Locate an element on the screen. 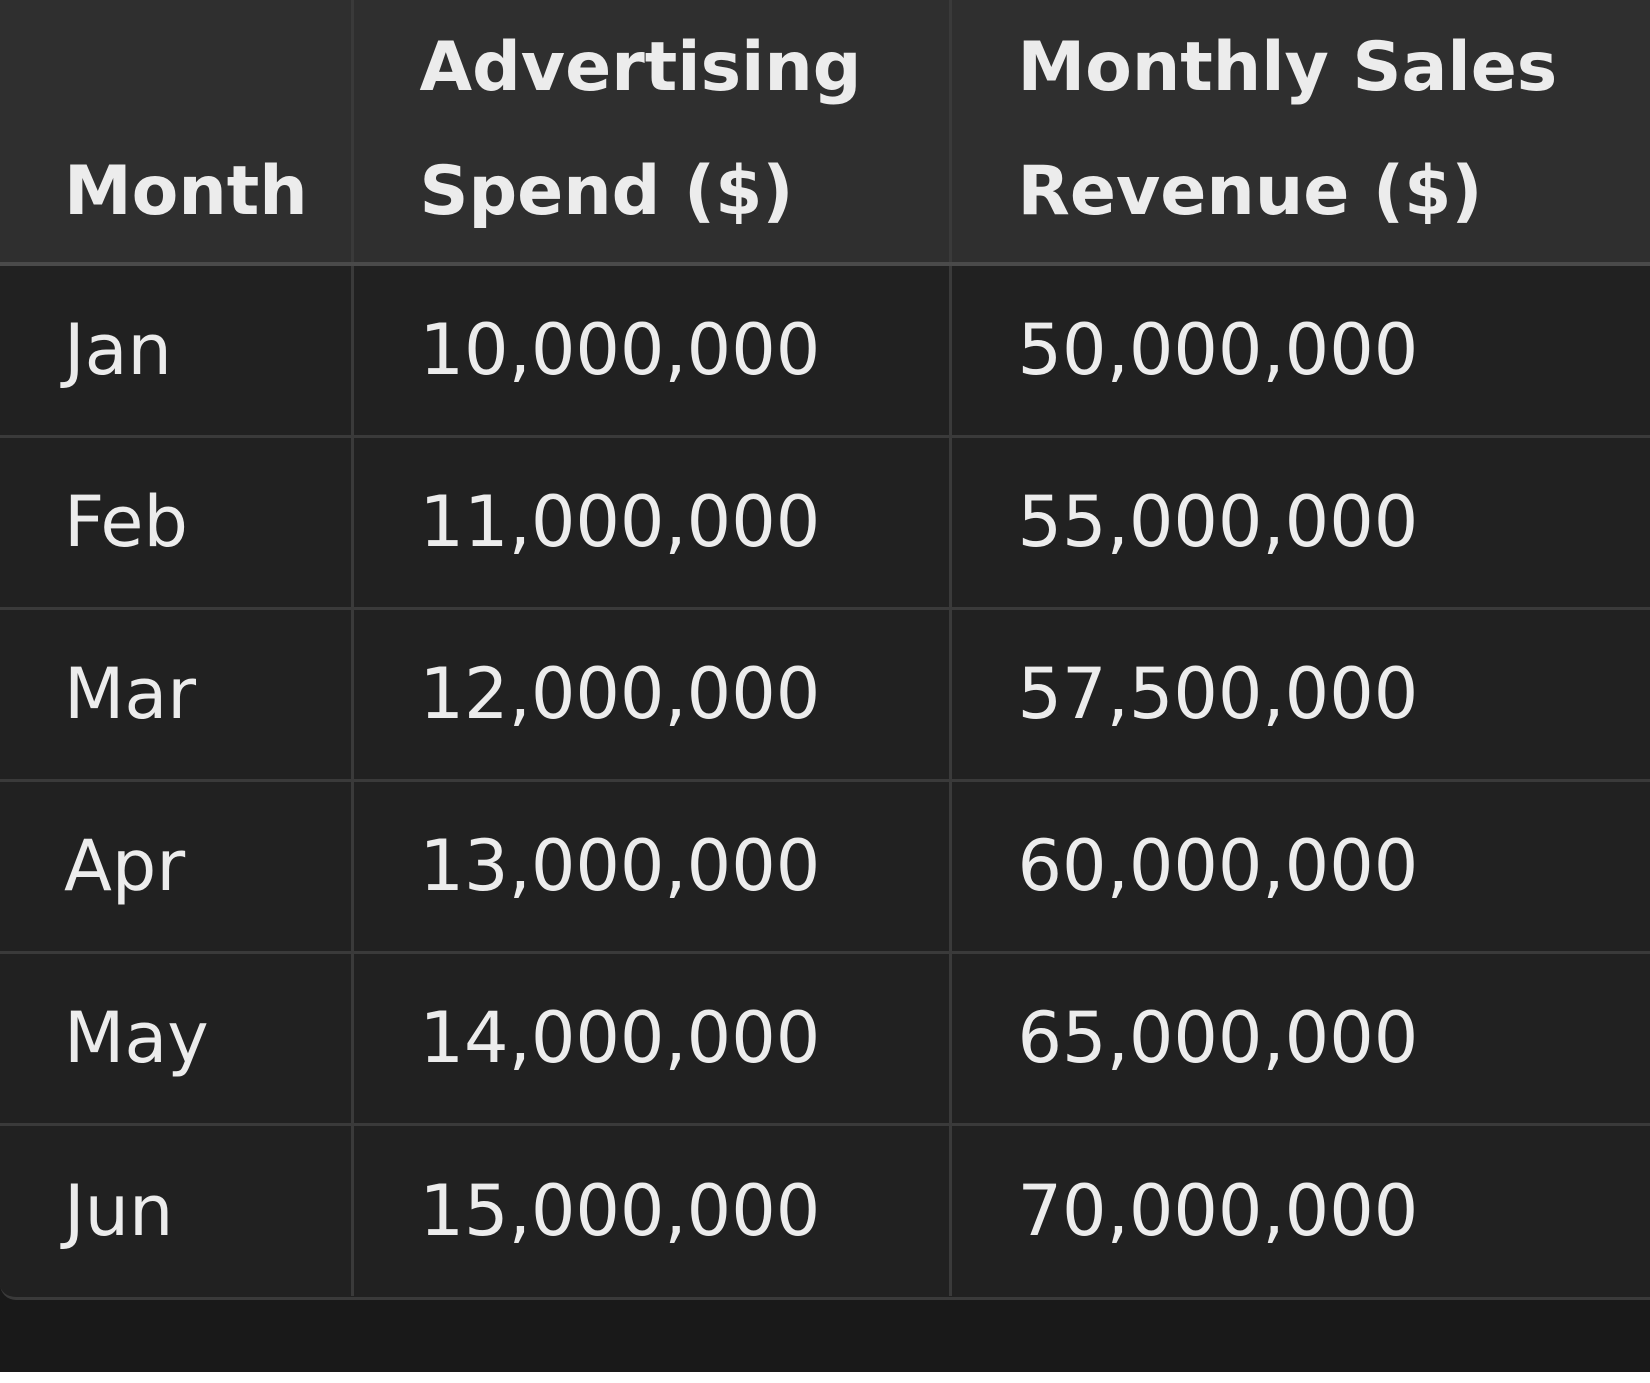 The image size is (1650, 1383). cell-month: Mar is located at coordinates (177, 695).